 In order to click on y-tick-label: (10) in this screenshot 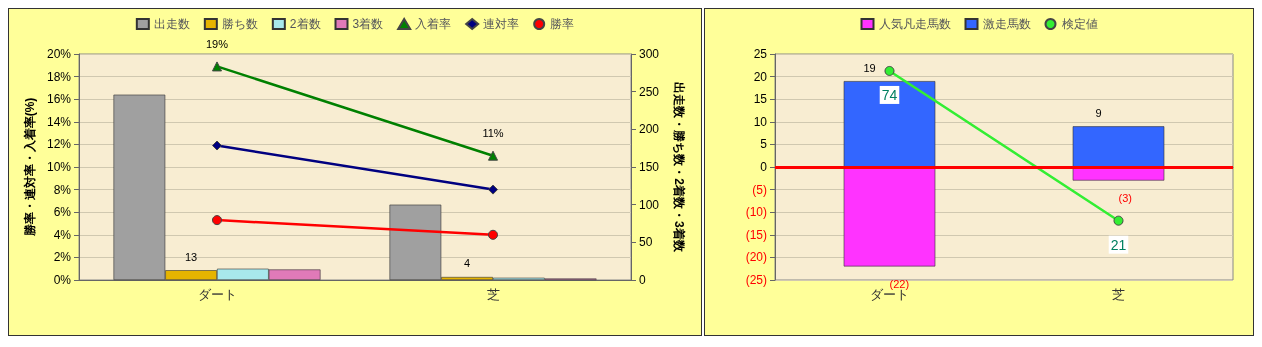, I will do `click(756, 212)`.